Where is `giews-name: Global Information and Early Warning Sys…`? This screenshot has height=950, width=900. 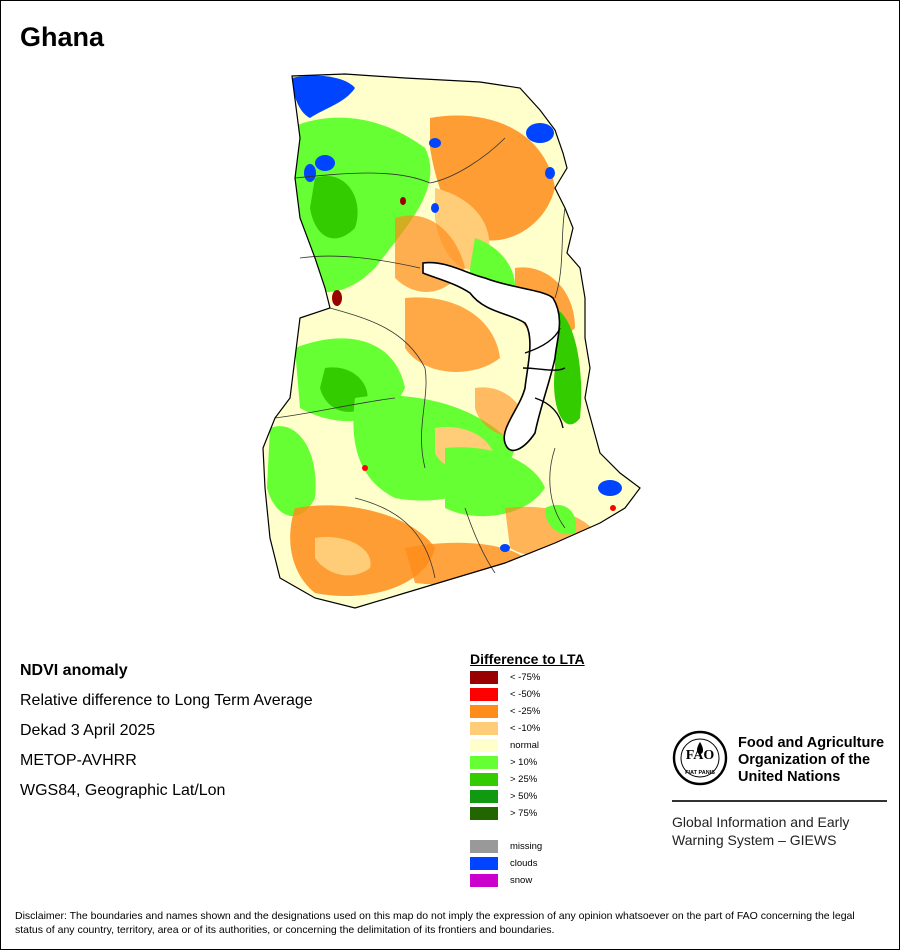
giews-name: Global Information and Early Warning Sys… is located at coordinates (761, 831).